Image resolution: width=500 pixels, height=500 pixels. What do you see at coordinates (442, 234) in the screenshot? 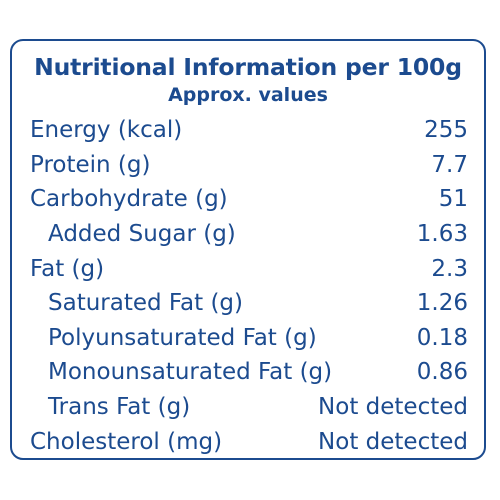
I see `row-value: 1.63` at bounding box center [442, 234].